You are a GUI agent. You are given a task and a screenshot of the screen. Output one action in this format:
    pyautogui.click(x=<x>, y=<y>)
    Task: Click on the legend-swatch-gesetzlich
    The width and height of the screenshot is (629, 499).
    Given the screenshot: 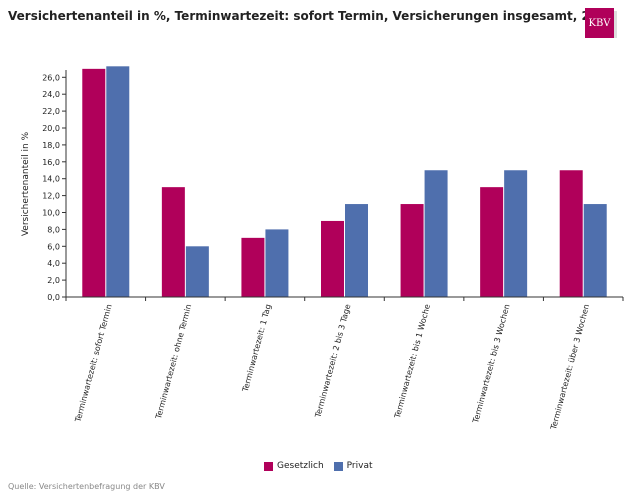 What is the action you would take?
    pyautogui.click(x=268, y=466)
    